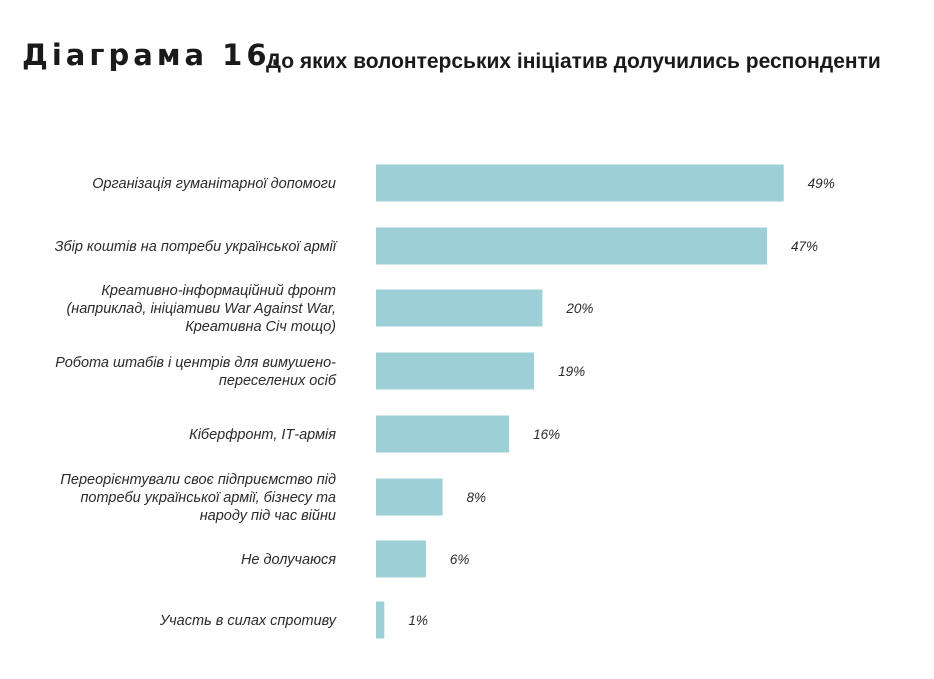 The height and width of the screenshot is (679, 934). Describe the element at coordinates (248, 621) in the screenshot. I see `category-label: Участь в силах спротиву` at that location.